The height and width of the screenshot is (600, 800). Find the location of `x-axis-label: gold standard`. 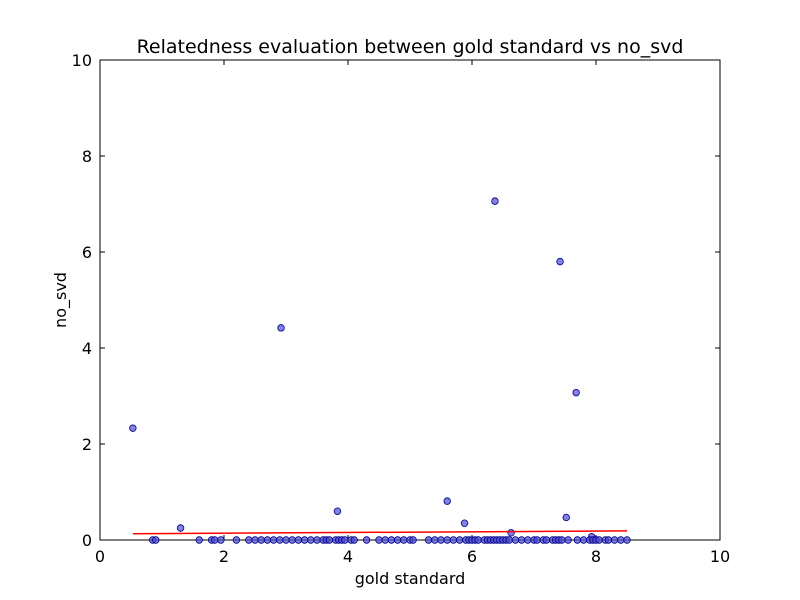

x-axis-label: gold standard is located at coordinates (410, 578).